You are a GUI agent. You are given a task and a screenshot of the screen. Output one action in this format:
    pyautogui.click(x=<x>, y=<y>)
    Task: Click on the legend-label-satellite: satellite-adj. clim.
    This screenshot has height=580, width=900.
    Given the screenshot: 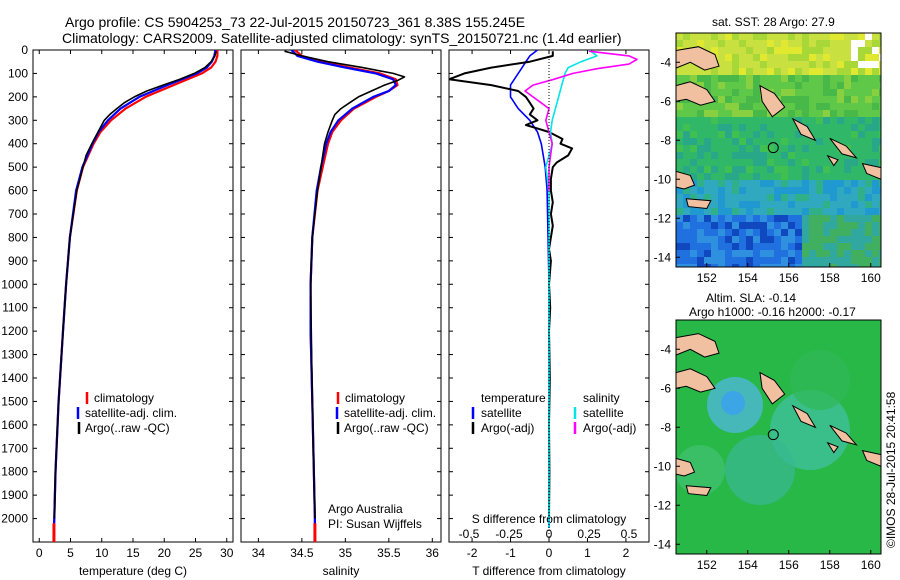 What is the action you would take?
    pyautogui.click(x=390, y=413)
    